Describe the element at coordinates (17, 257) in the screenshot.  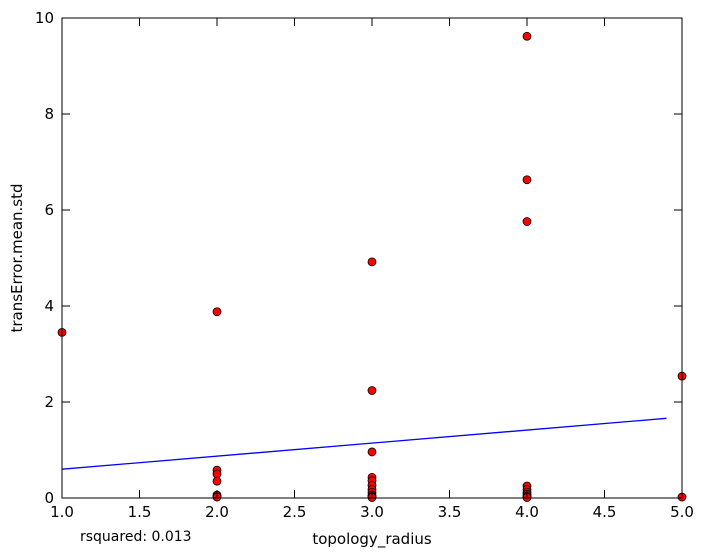
I see `y-axis-label: transError.mean.std` at that location.